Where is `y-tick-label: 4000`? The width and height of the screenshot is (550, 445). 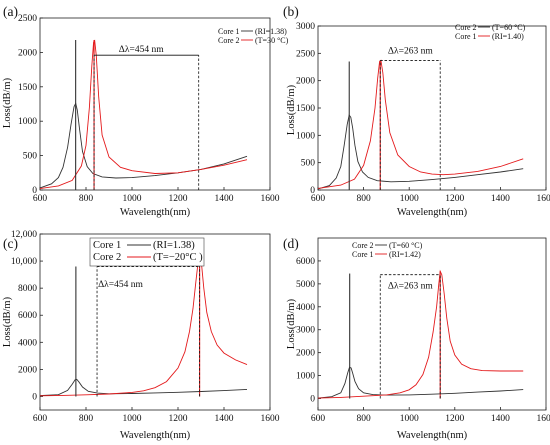 y-tick-label: 4000 is located at coordinates (27, 343).